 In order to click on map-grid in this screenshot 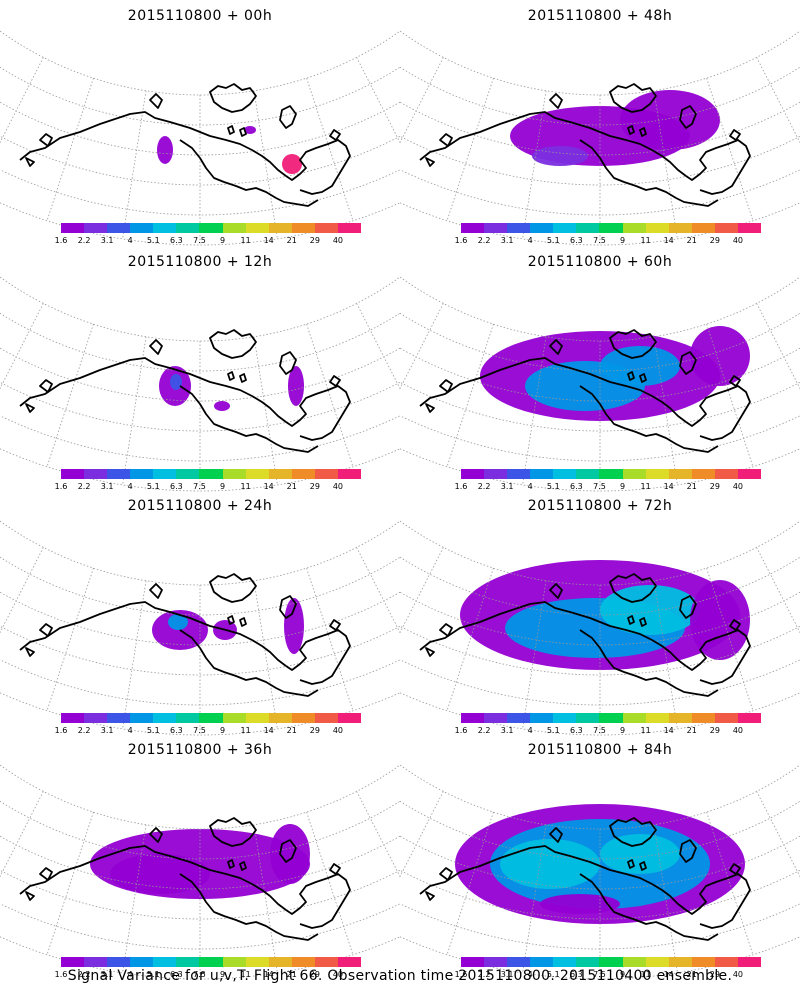, I will do `click(600, 628)`.